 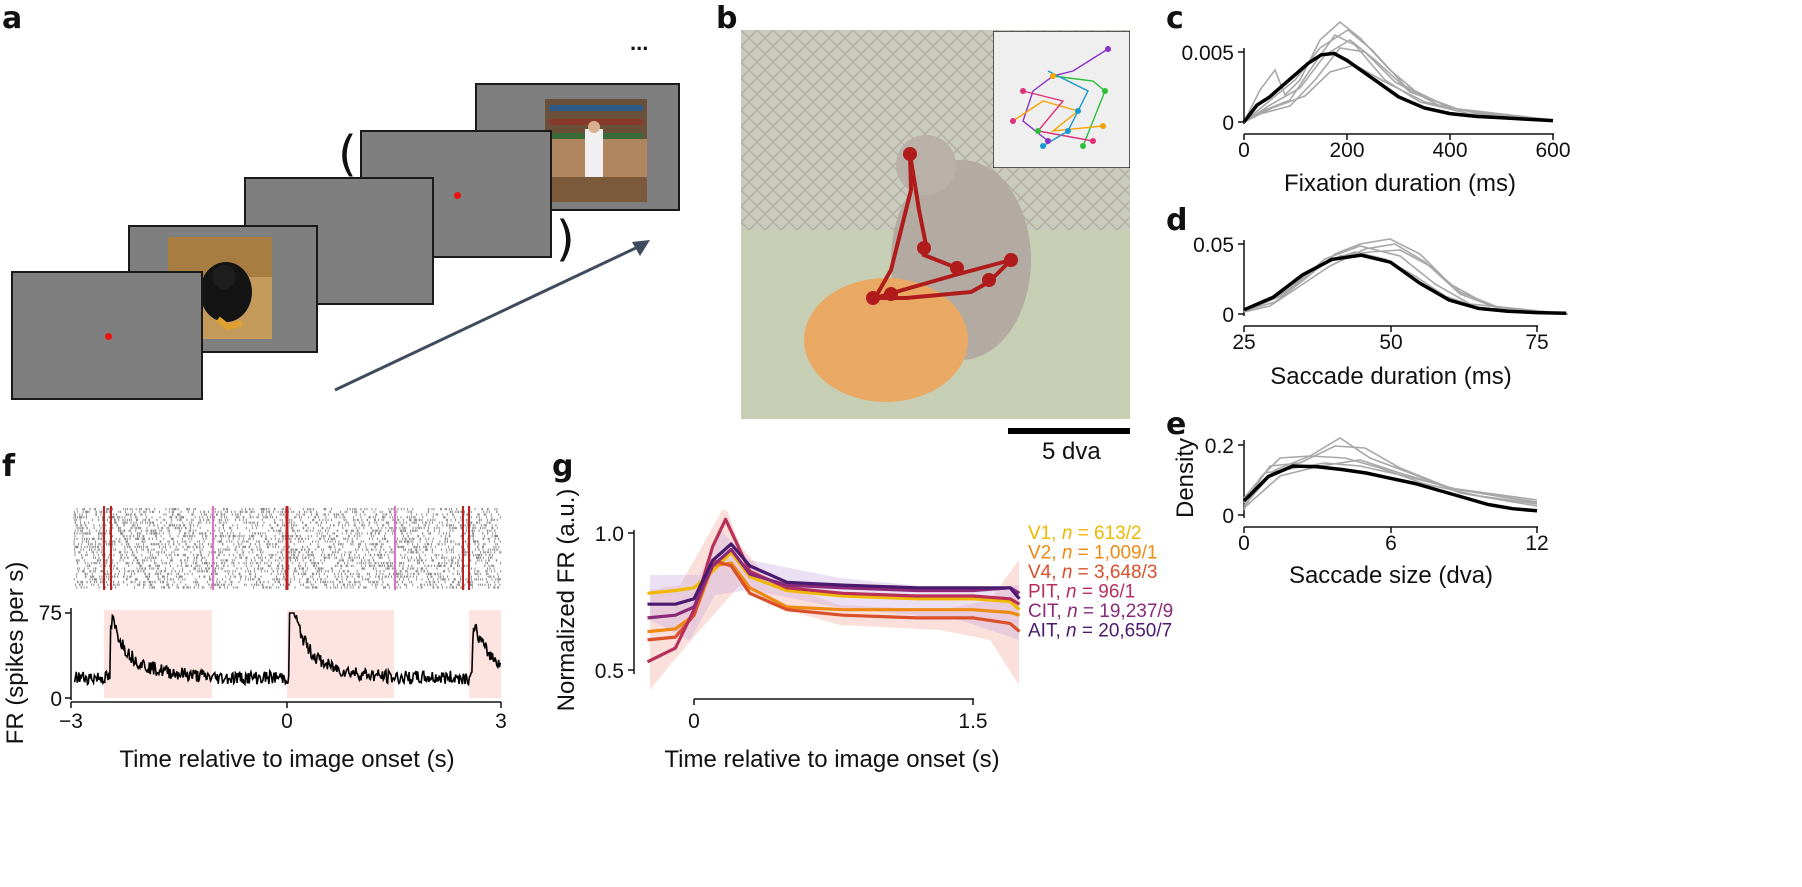 I want to click on image-periods, so click(x=302, y=654).